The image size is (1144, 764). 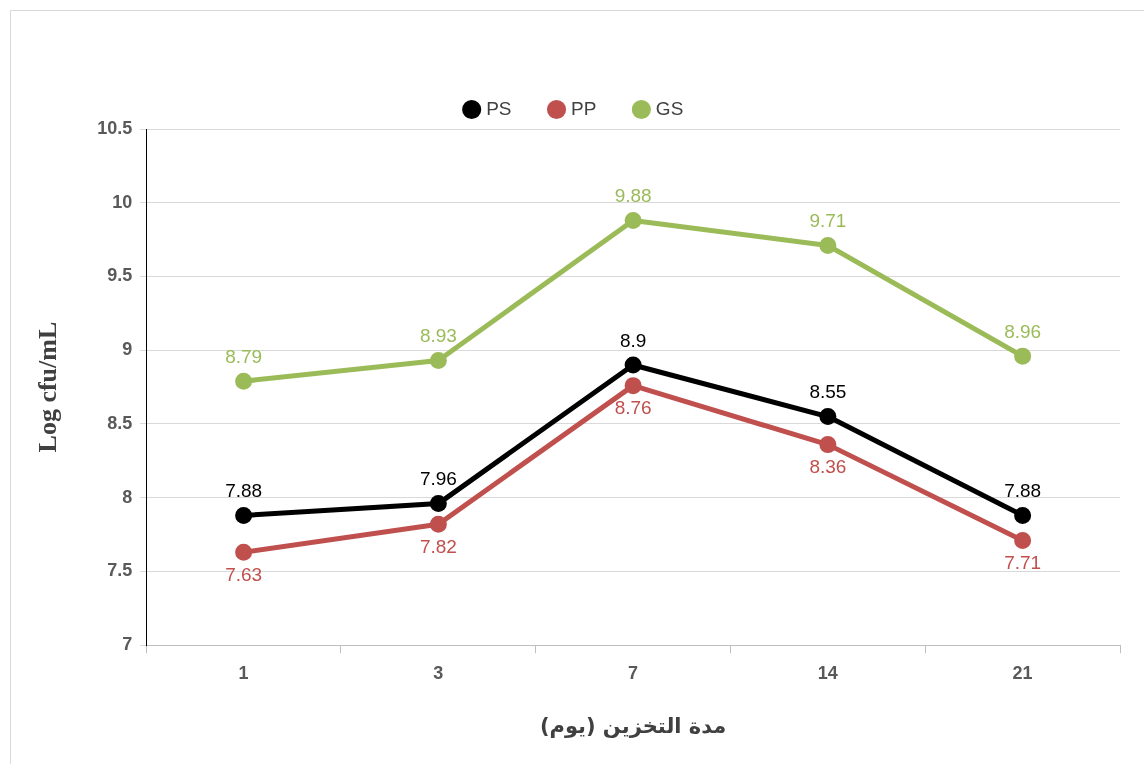 I want to click on y-axis-title: Log cfu/mL, so click(x=48, y=387).